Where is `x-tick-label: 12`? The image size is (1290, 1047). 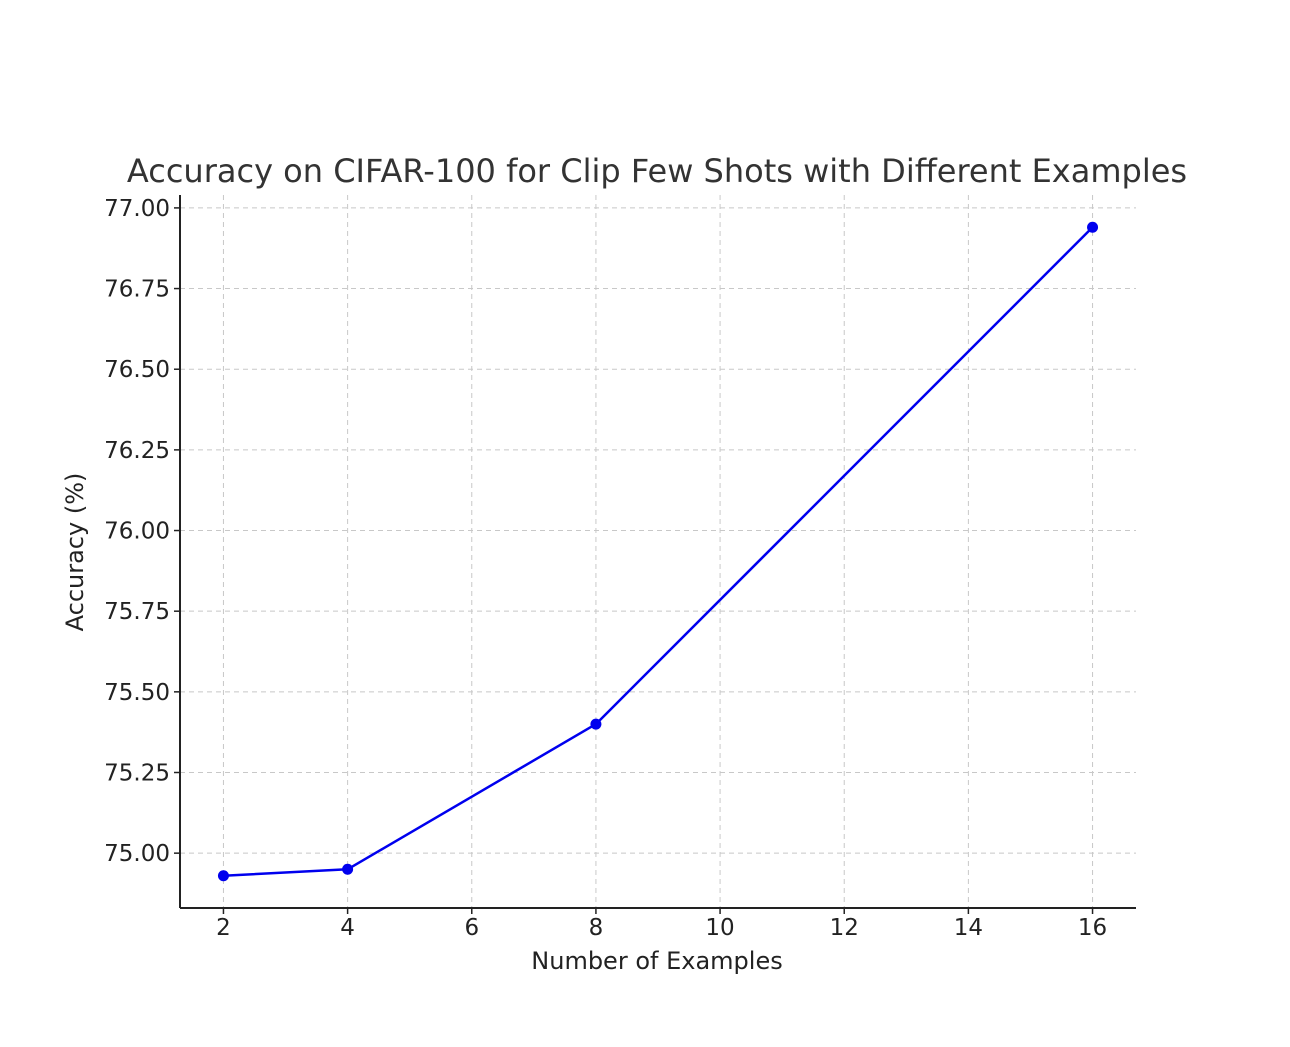 x-tick-label: 12 is located at coordinates (844, 928).